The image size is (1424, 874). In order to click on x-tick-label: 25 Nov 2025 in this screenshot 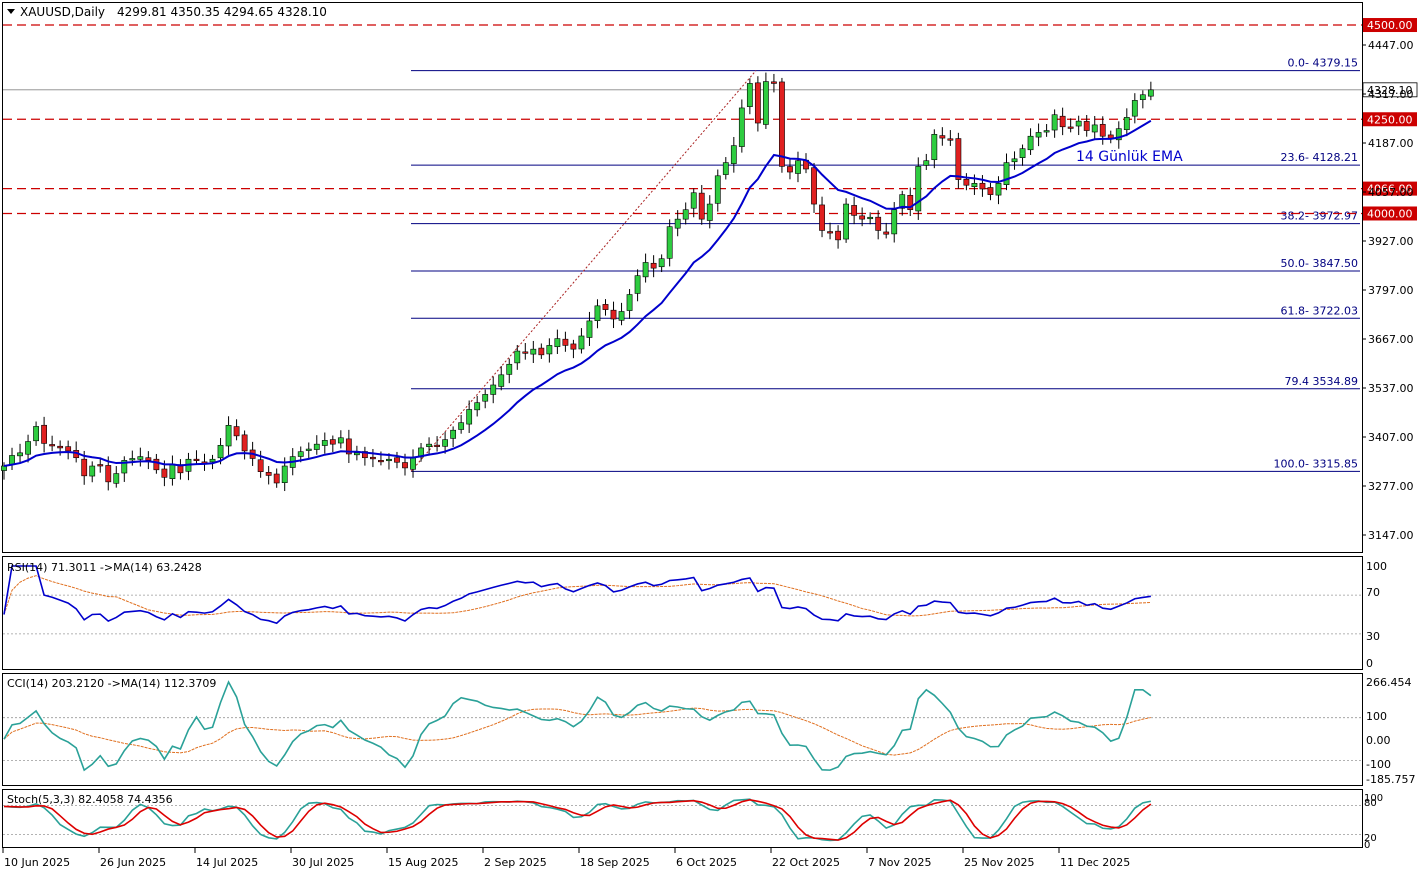, I will do `click(999, 862)`.